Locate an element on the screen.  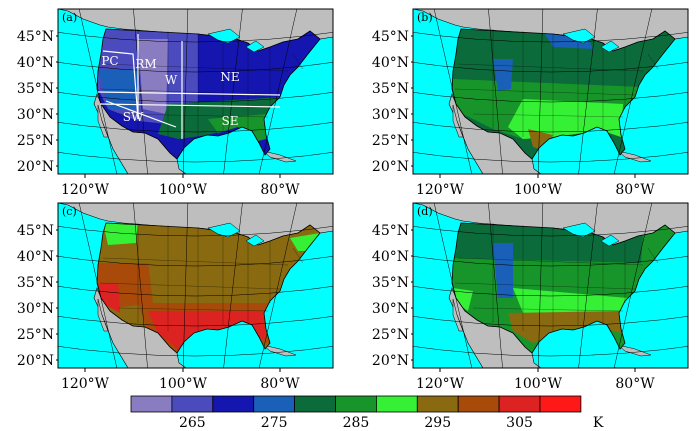
region-label-sw: SW is located at coordinates (133, 117).